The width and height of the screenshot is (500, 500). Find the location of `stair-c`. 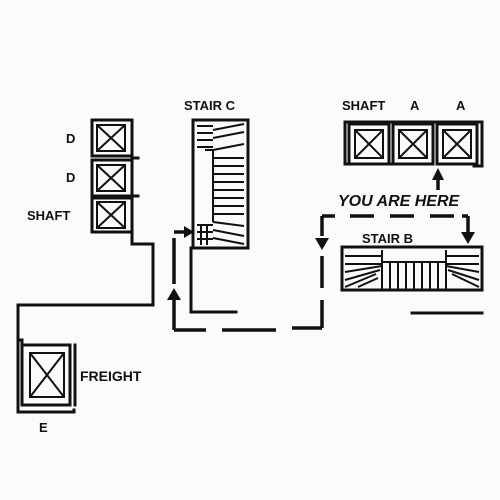

stair-c is located at coordinates (219, 216).